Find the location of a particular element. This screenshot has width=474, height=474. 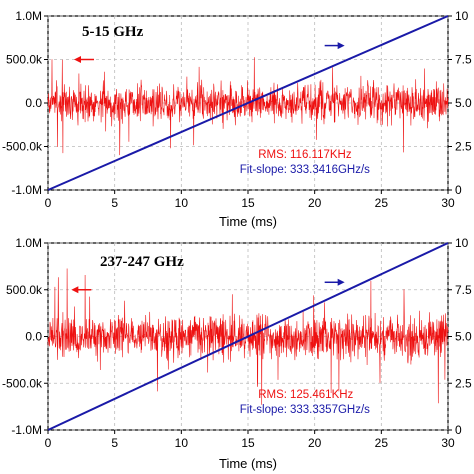

slope-value: 333.3357GHz/s is located at coordinates (330, 410).